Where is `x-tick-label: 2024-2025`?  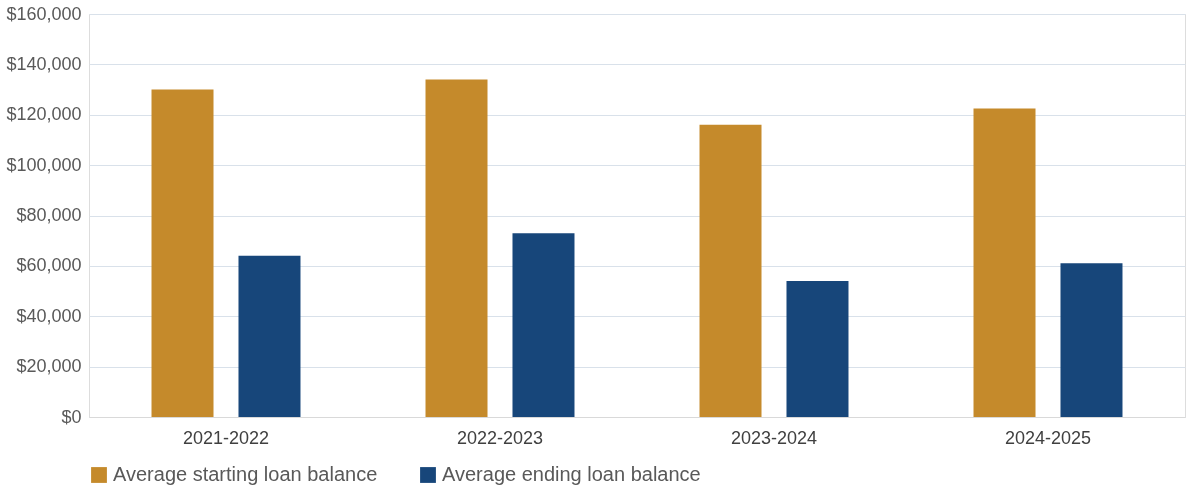 x-tick-label: 2024-2025 is located at coordinates (1048, 437).